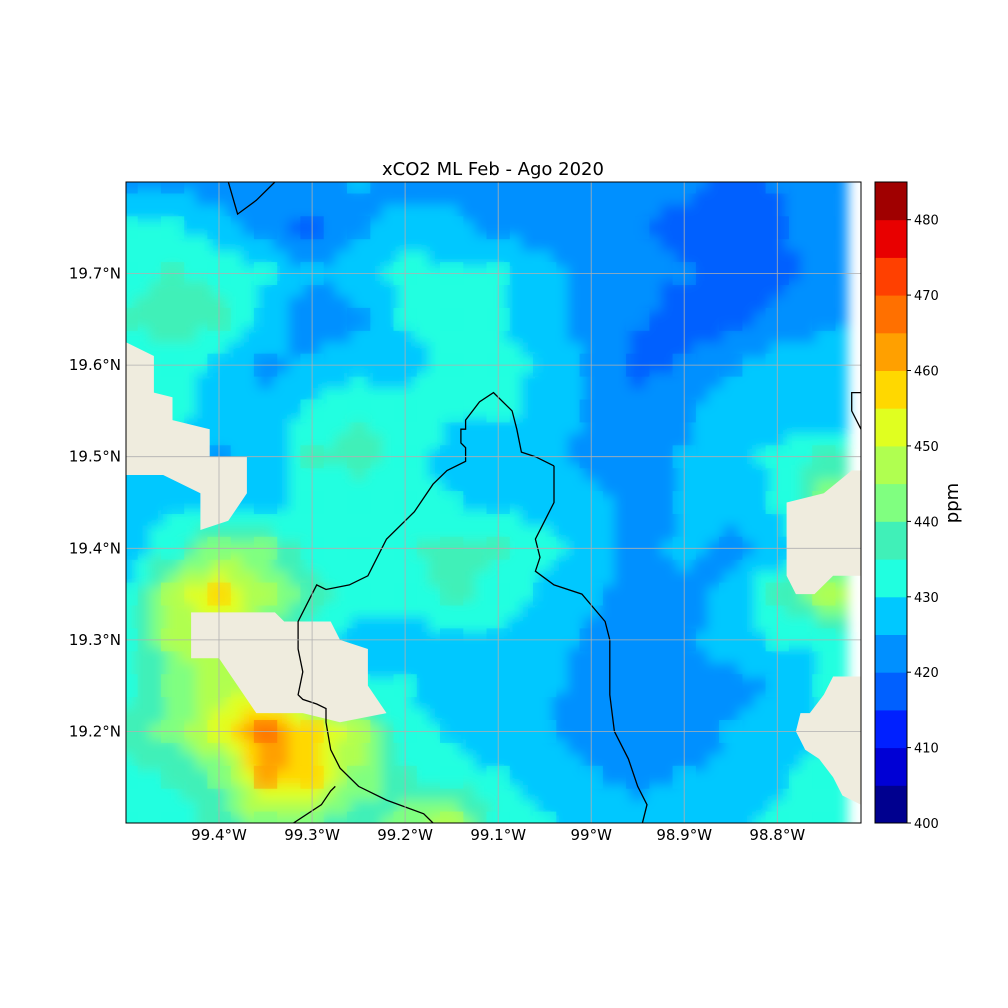 This screenshot has width=1008, height=1008. I want to click on colorbar-segment, so click(891, 615).